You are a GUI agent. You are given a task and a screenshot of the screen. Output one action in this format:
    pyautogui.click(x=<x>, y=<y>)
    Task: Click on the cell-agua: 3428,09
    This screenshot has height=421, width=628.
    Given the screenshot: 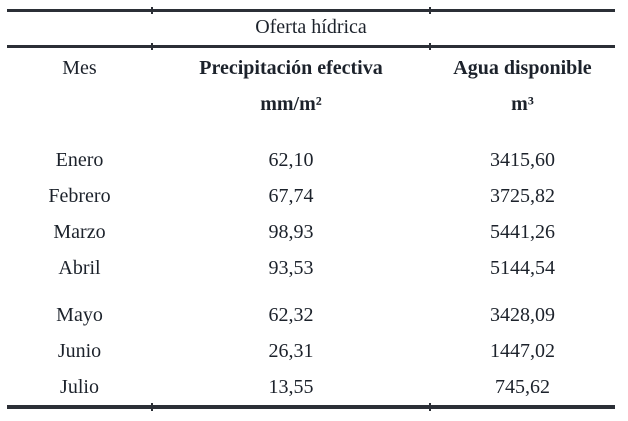 What is the action you would take?
    pyautogui.click(x=522, y=315)
    